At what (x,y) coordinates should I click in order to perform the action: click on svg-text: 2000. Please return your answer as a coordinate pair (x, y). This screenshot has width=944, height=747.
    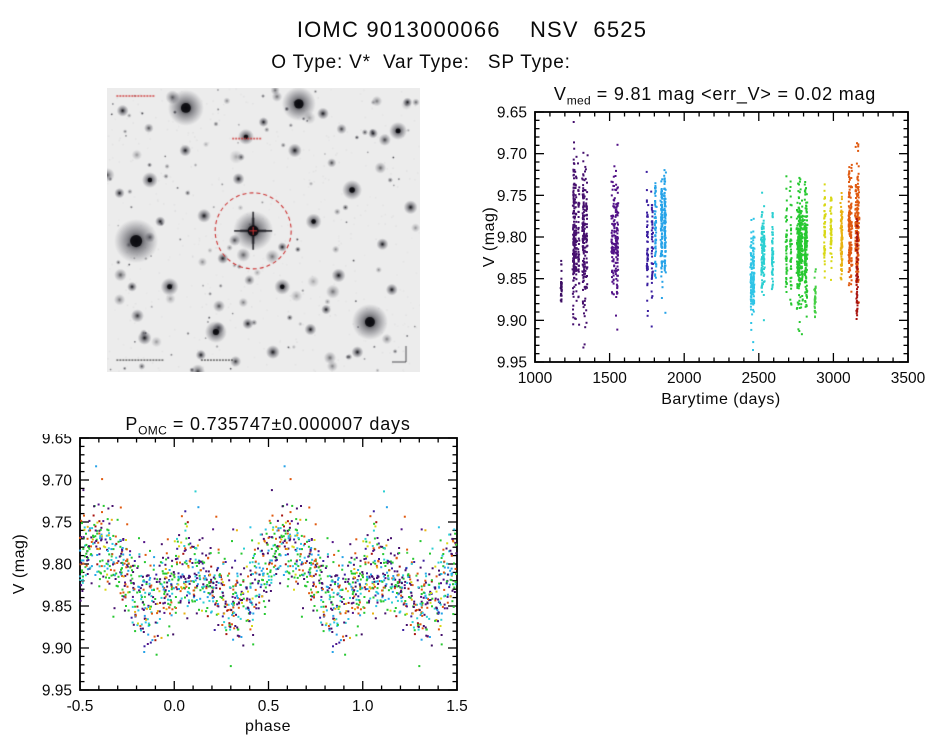
    Looking at the image, I should click on (684, 378).